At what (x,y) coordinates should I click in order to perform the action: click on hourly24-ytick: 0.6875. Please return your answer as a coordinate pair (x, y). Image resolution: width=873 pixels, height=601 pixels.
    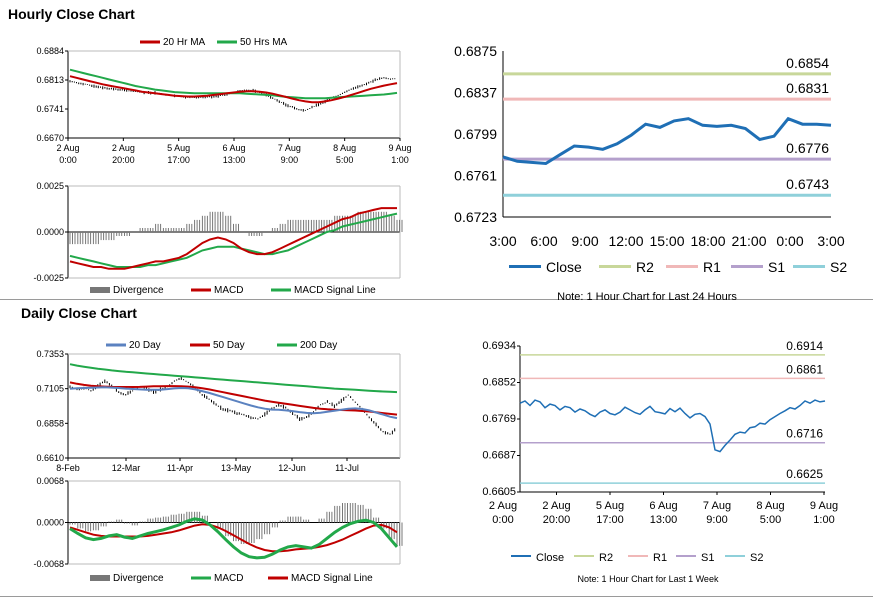
    Looking at the image, I should click on (475, 51).